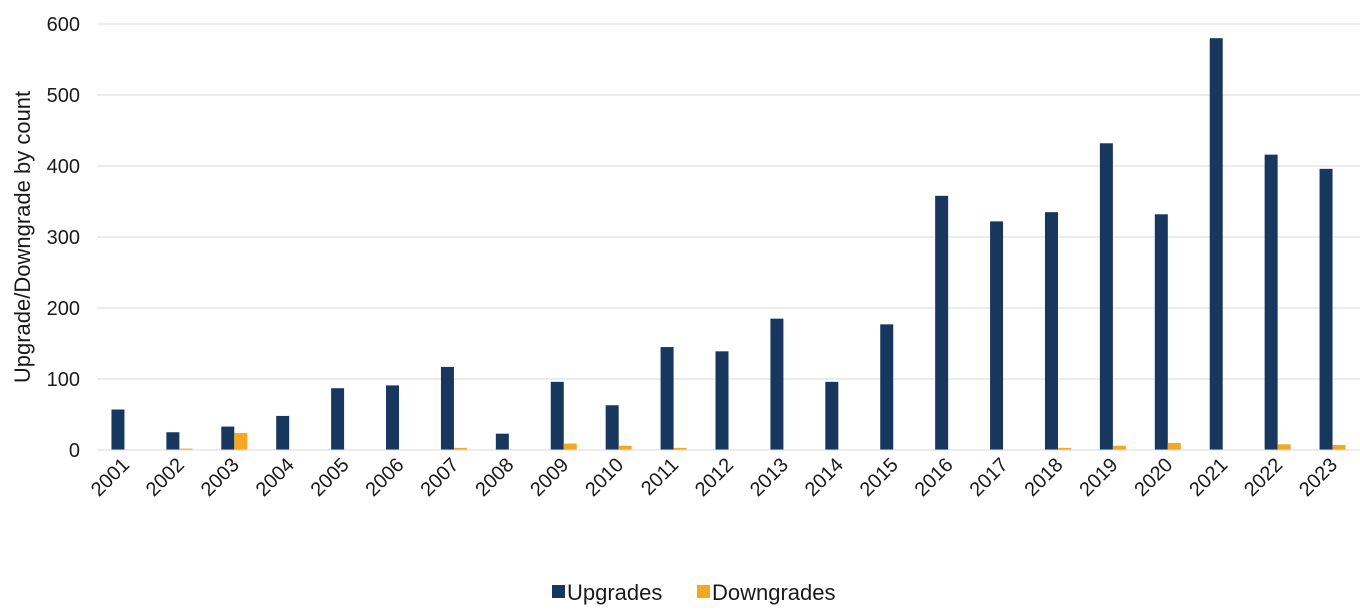 The image size is (1360, 611). What do you see at coordinates (1326, 309) in the screenshot?
I see `upgrades-bar-2023` at bounding box center [1326, 309].